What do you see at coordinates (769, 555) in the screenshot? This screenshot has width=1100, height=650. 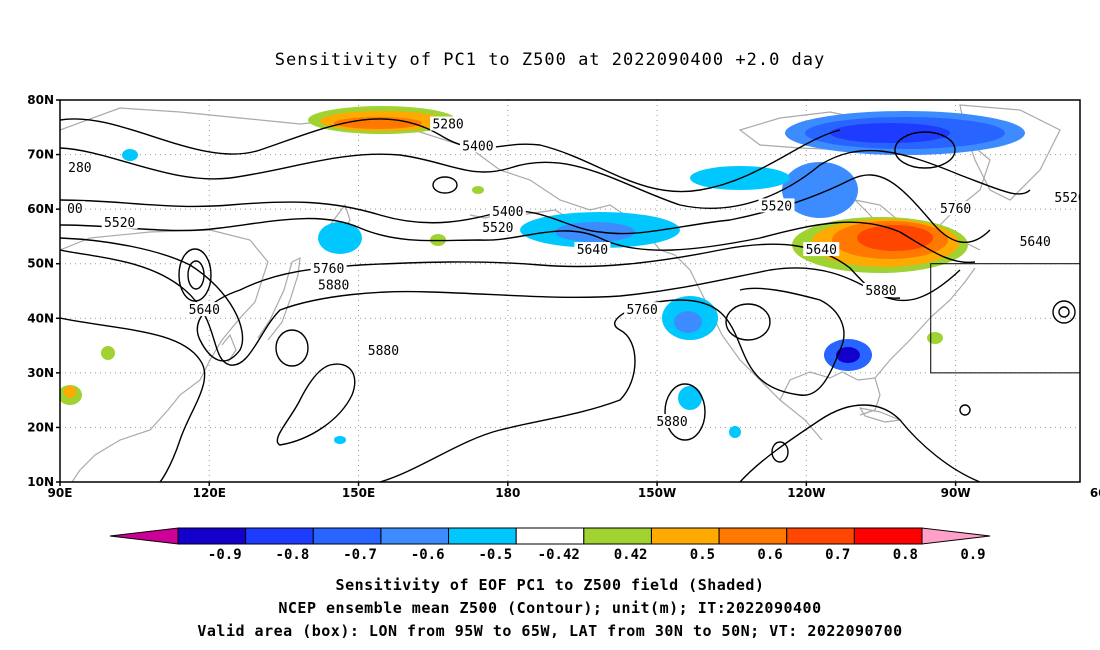 I see `colorbar-label: 0.6` at bounding box center [769, 555].